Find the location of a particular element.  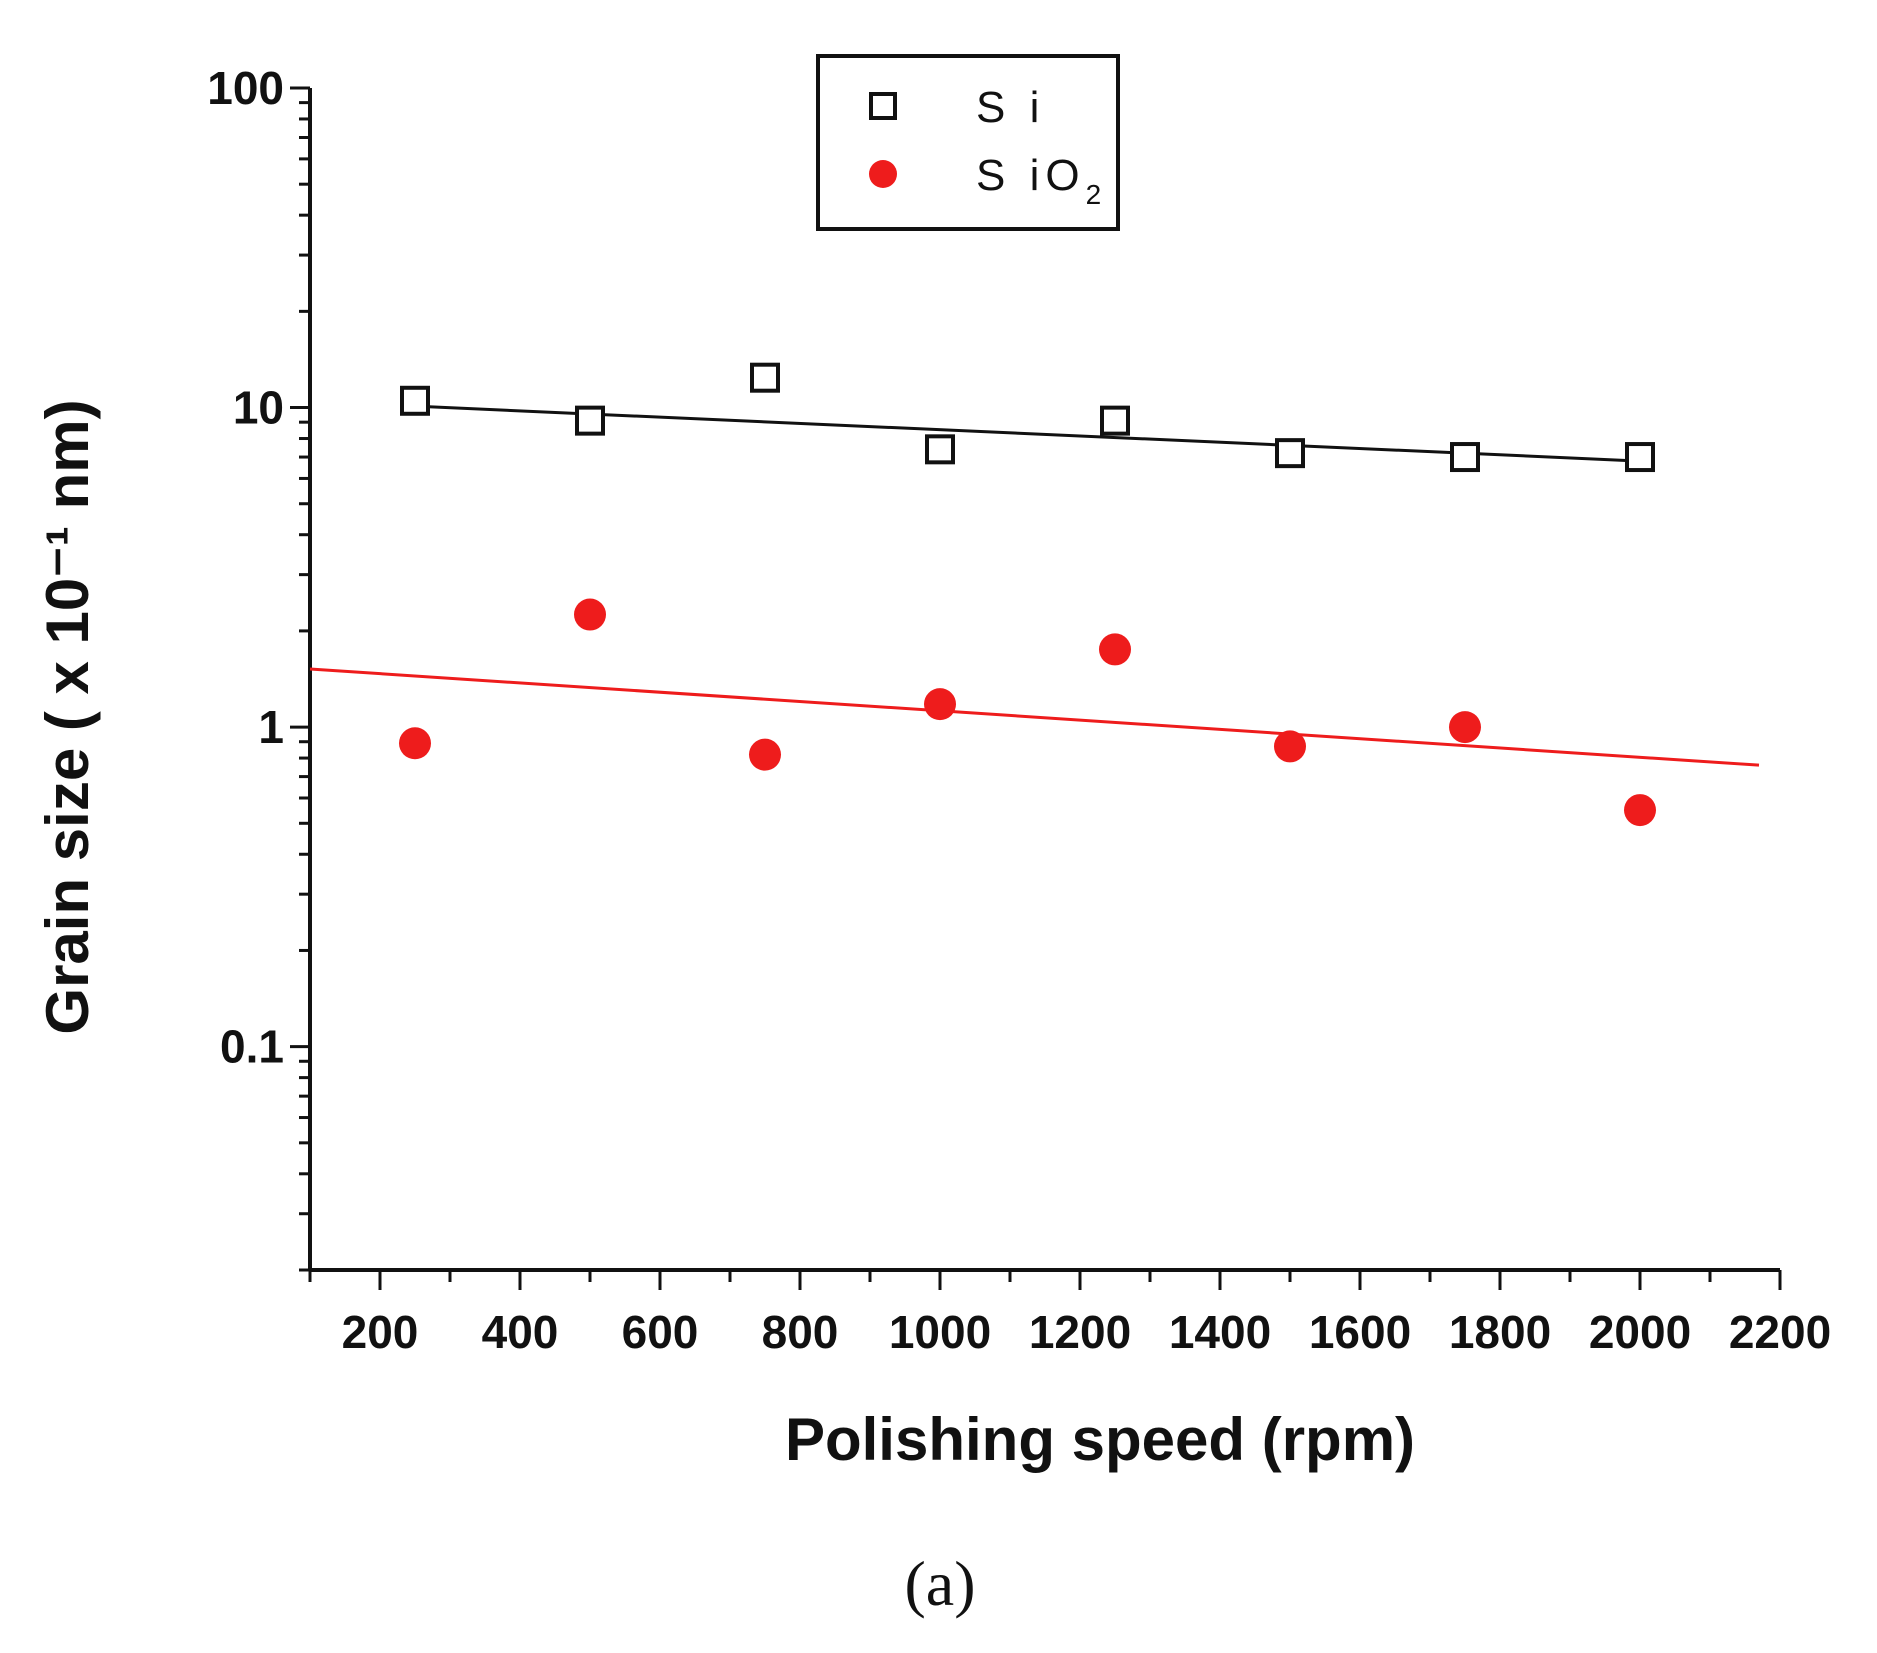

legend-marker-sio2 is located at coordinates (883, 174).